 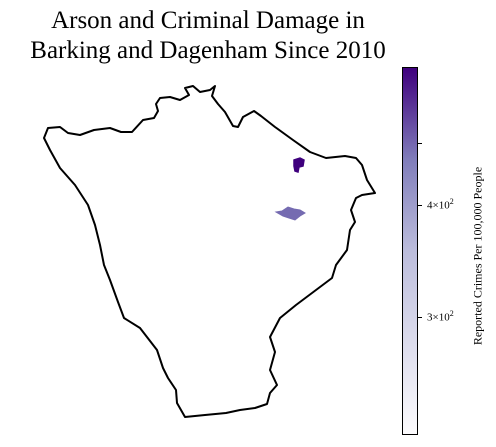 I want to click on colorbar-label: Reported Crimes Per 100,000 People, so click(x=477, y=256).